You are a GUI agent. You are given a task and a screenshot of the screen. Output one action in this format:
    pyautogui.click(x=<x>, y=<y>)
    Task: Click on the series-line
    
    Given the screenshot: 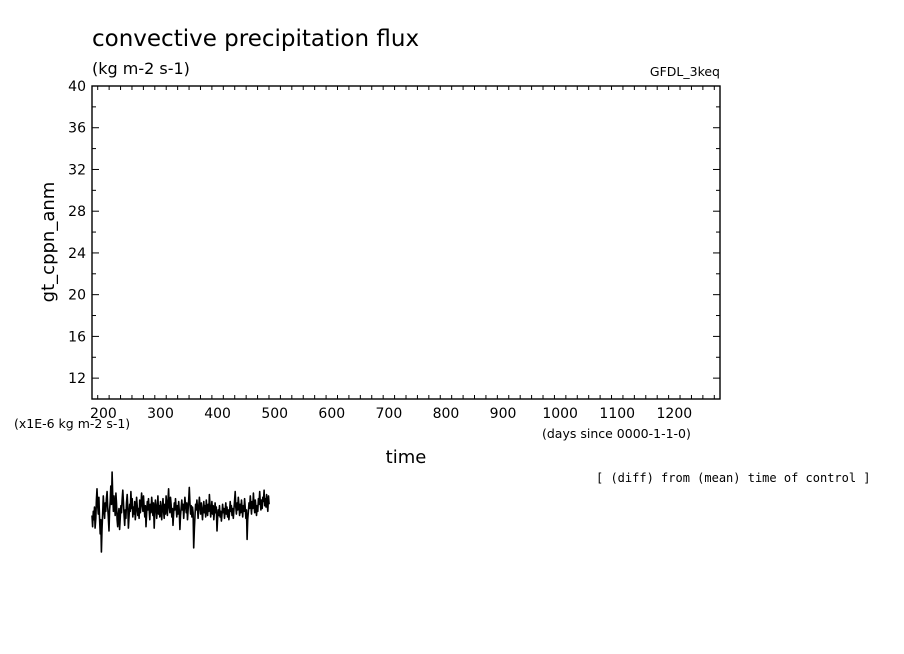 What is the action you would take?
    pyautogui.click(x=180, y=512)
    